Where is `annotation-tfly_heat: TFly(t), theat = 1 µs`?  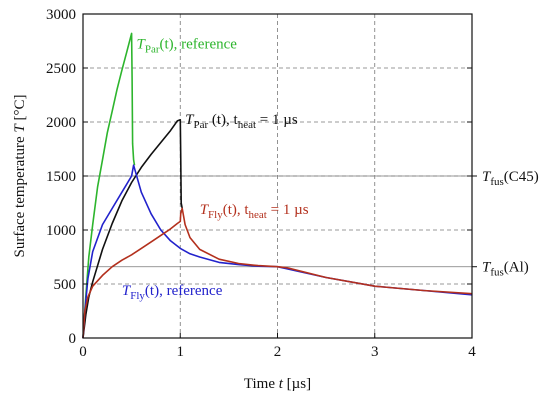
annotation-tfly_heat: TFly(t), theat = 1 µs is located at coordinates (254, 211).